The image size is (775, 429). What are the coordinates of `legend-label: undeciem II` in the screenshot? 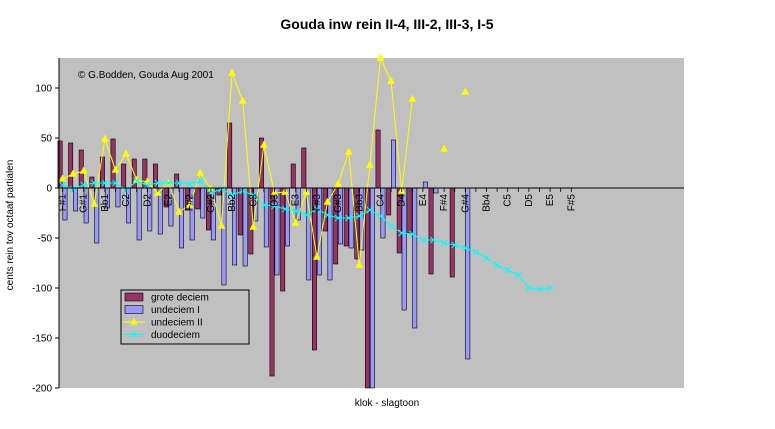 It's located at (177, 323).